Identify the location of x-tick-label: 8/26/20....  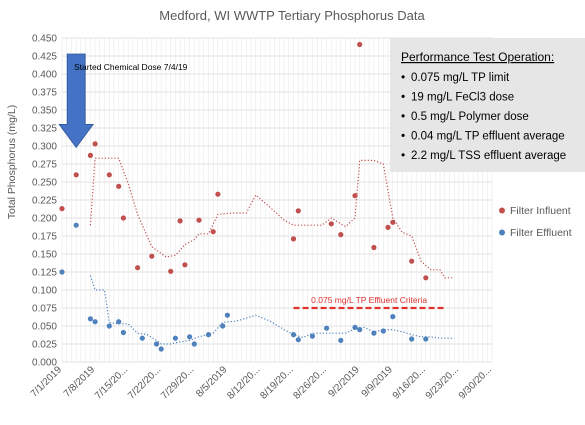
(309, 382).